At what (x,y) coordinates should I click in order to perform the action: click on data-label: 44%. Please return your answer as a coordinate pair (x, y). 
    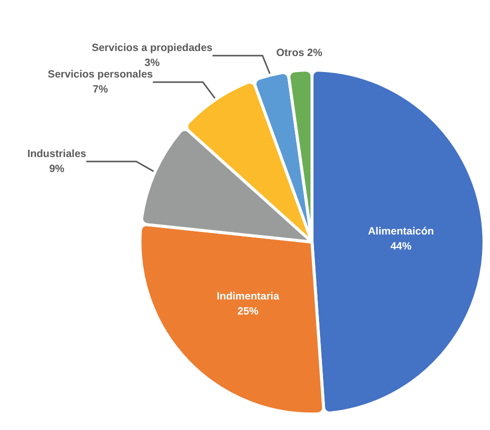
    Looking at the image, I should click on (401, 246).